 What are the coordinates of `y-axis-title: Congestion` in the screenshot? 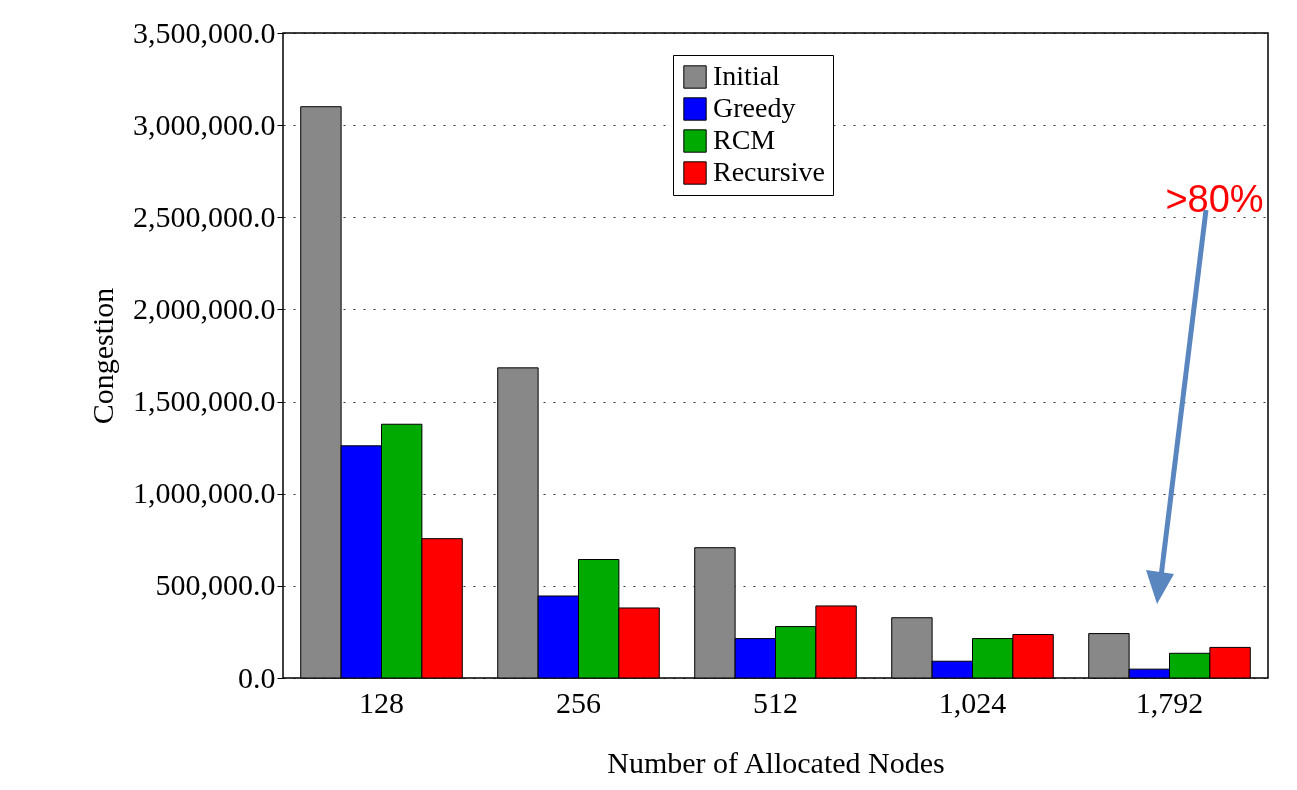 It's located at (102, 356).